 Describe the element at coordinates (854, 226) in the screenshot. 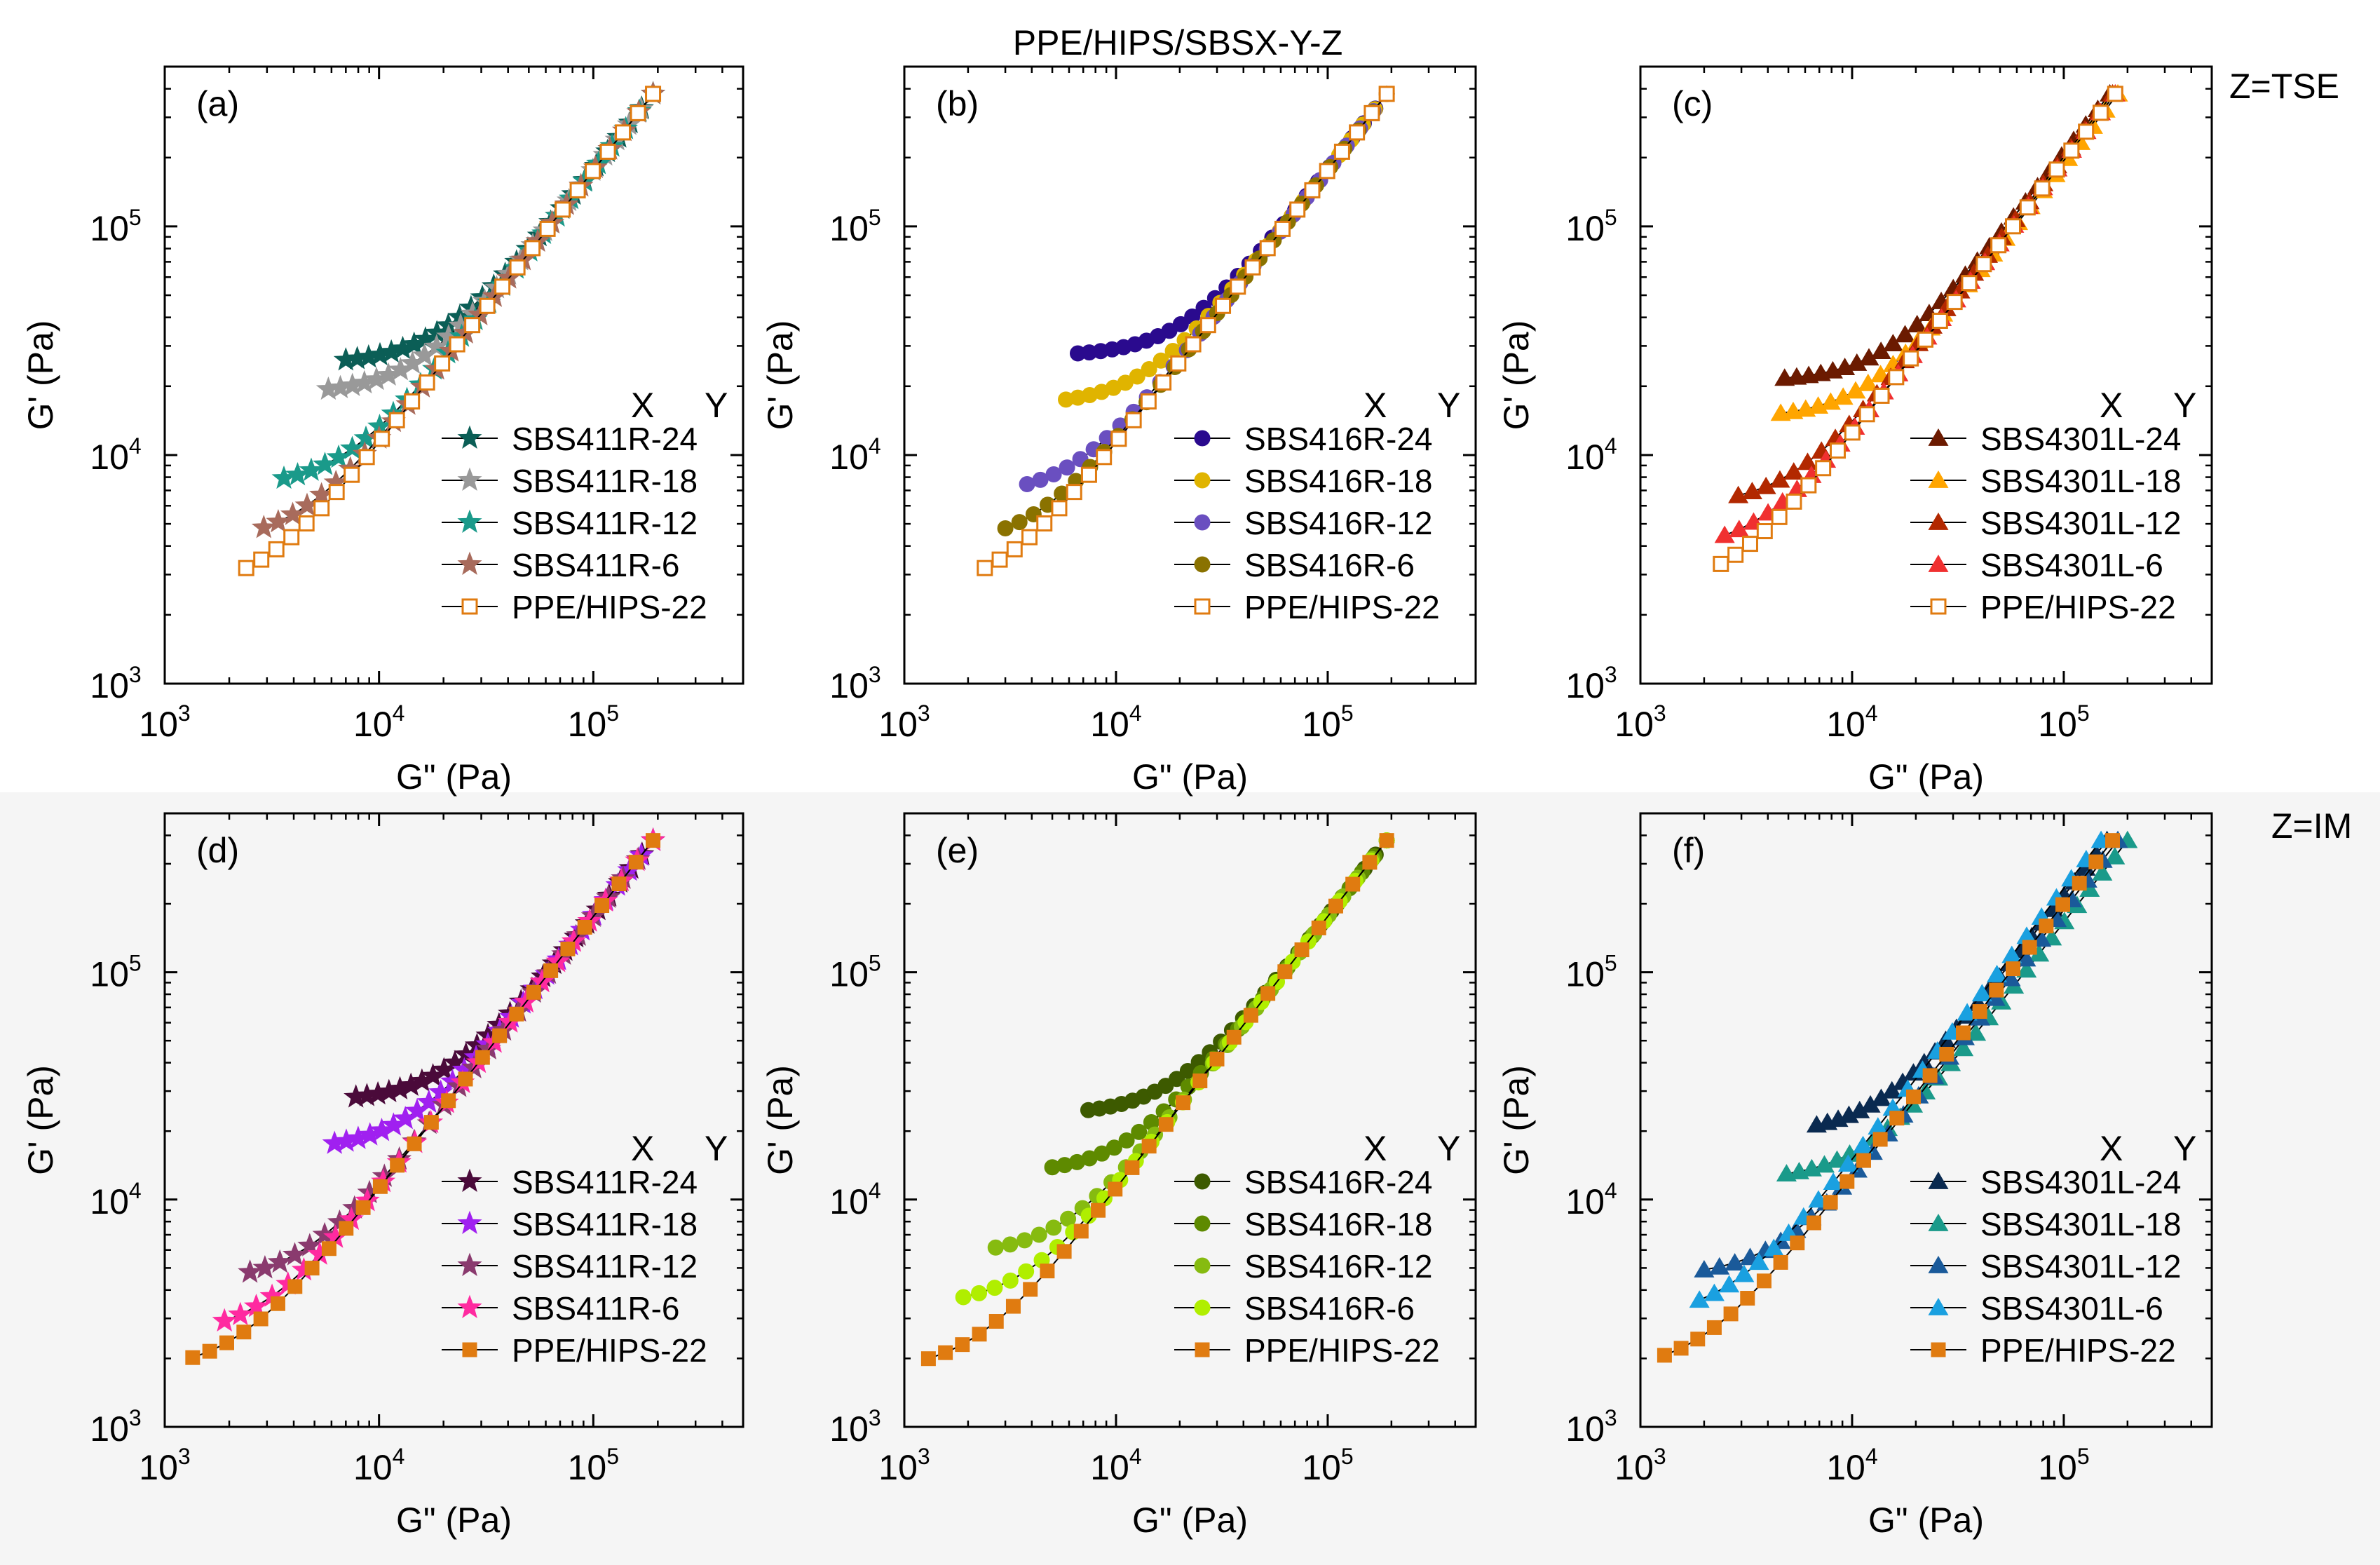

I see `y-tick-label: 10⁵` at that location.